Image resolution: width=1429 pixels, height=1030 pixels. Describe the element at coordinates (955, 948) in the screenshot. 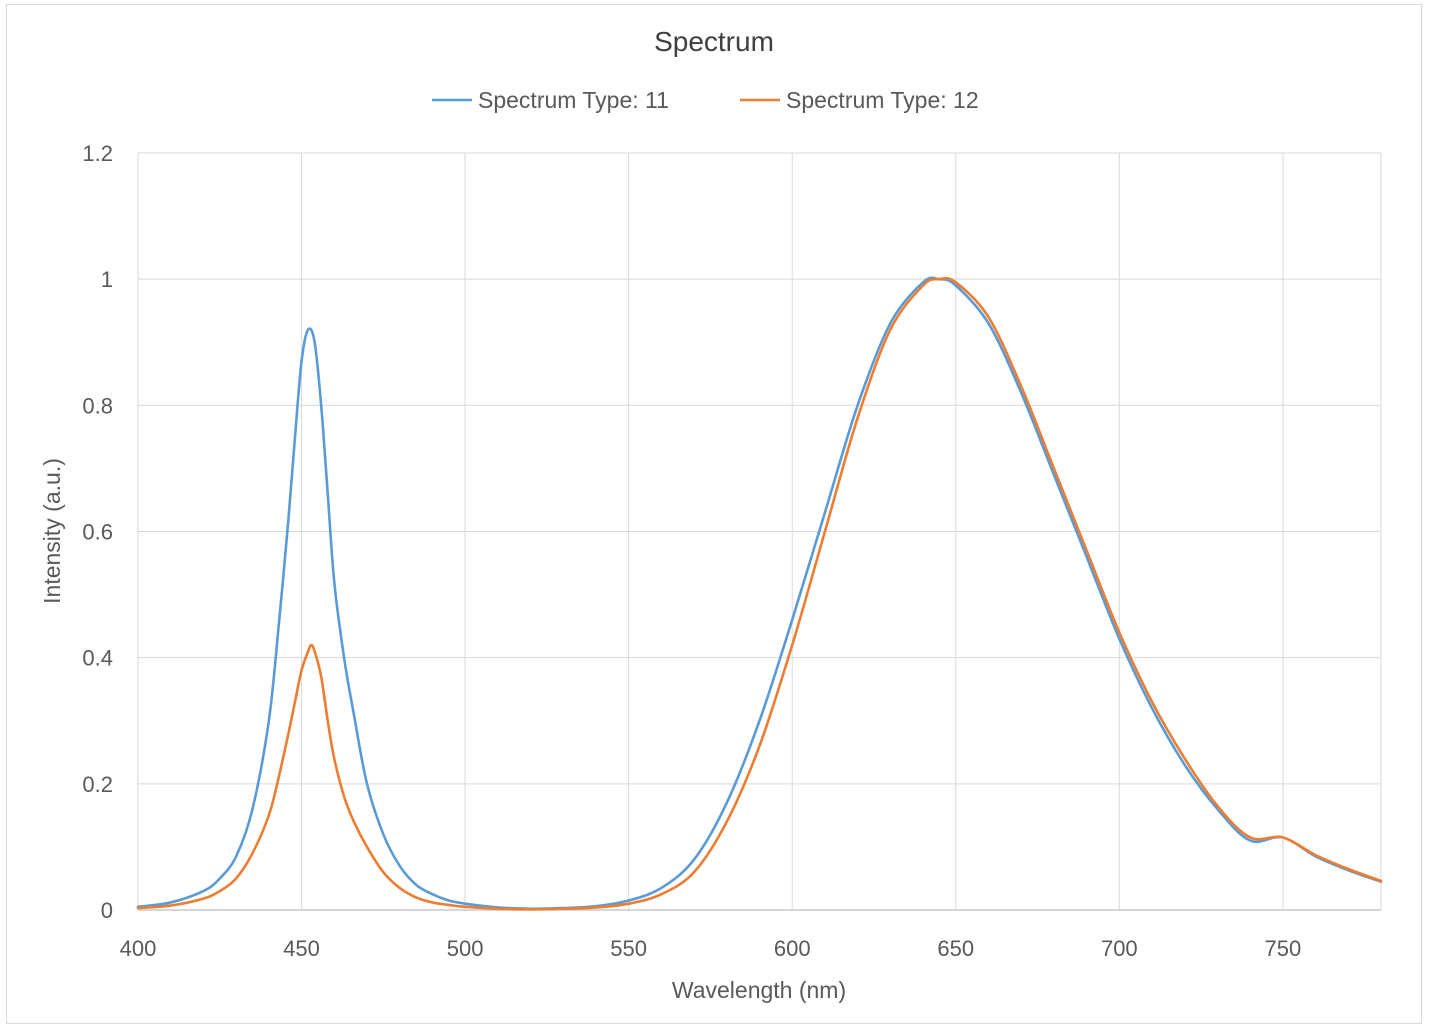

I see `x-tick-label: 650` at that location.